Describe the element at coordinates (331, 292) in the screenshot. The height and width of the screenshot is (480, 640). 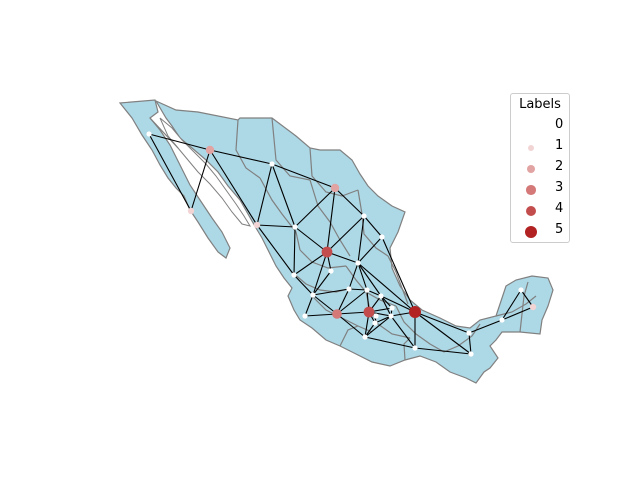
I see `edge-jal-gto` at that location.